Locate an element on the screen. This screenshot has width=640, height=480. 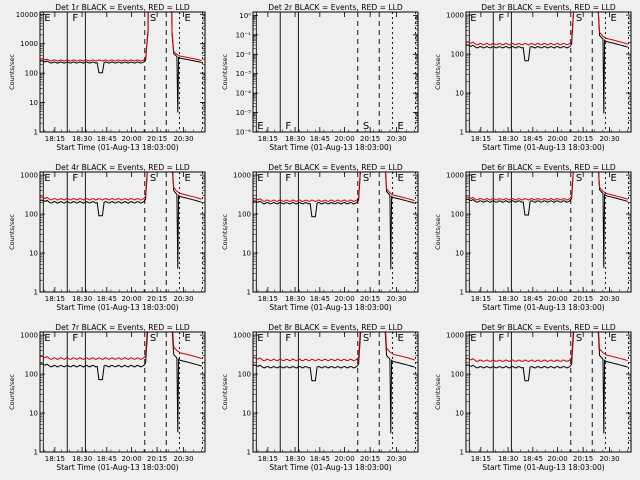
panel-title: Det 2r BLACK = Events, RED = LLD is located at coordinates (335, 7).